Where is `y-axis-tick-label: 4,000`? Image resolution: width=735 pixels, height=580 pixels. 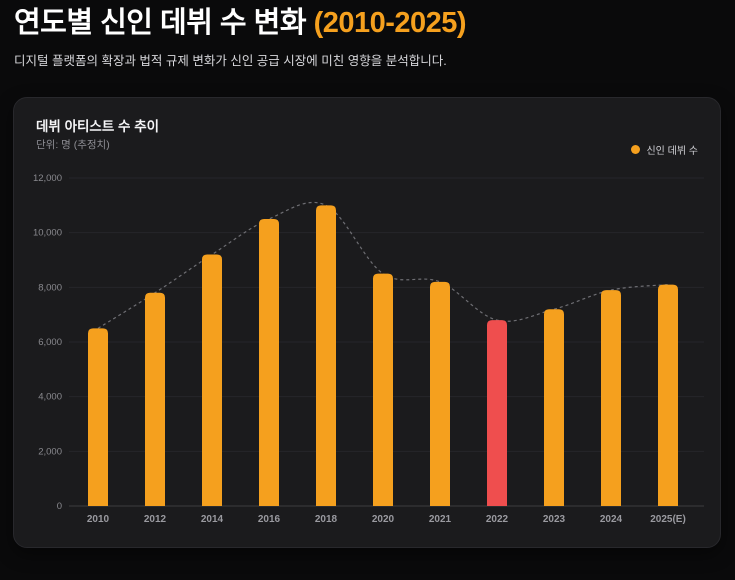 y-axis-tick-label: 4,000 is located at coordinates (50, 397).